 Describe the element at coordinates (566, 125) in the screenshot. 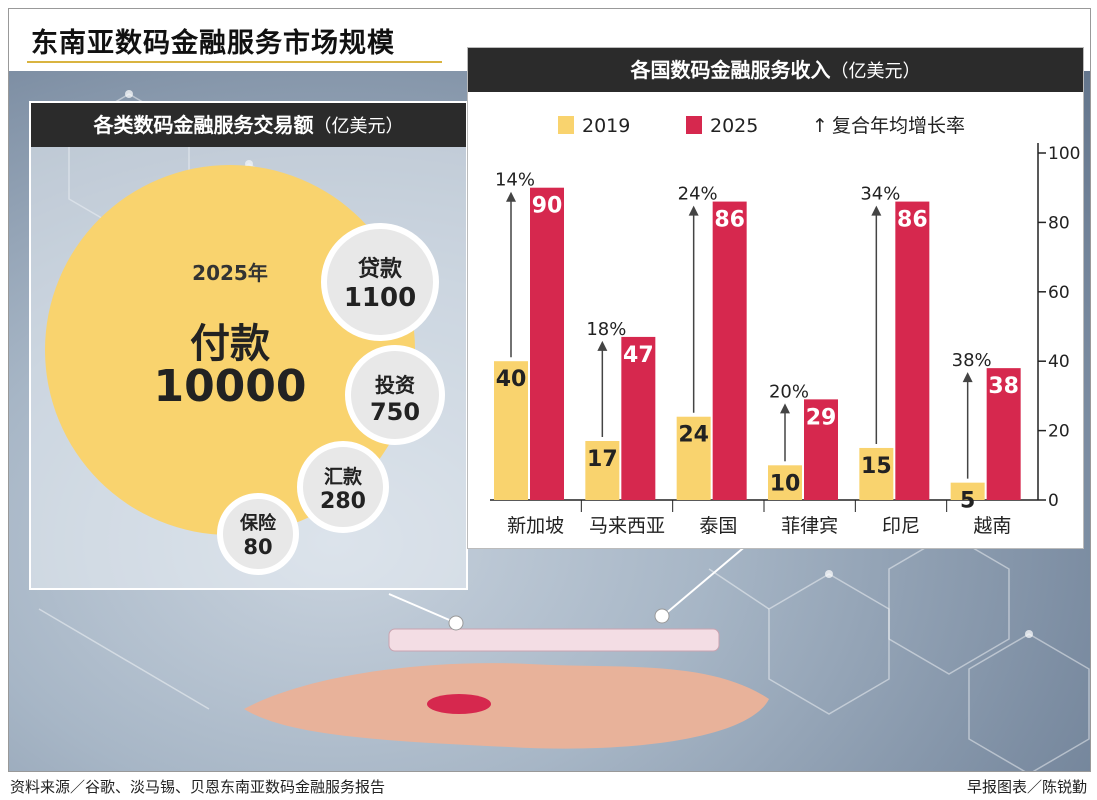

I see `legend-swatch-2019` at that location.